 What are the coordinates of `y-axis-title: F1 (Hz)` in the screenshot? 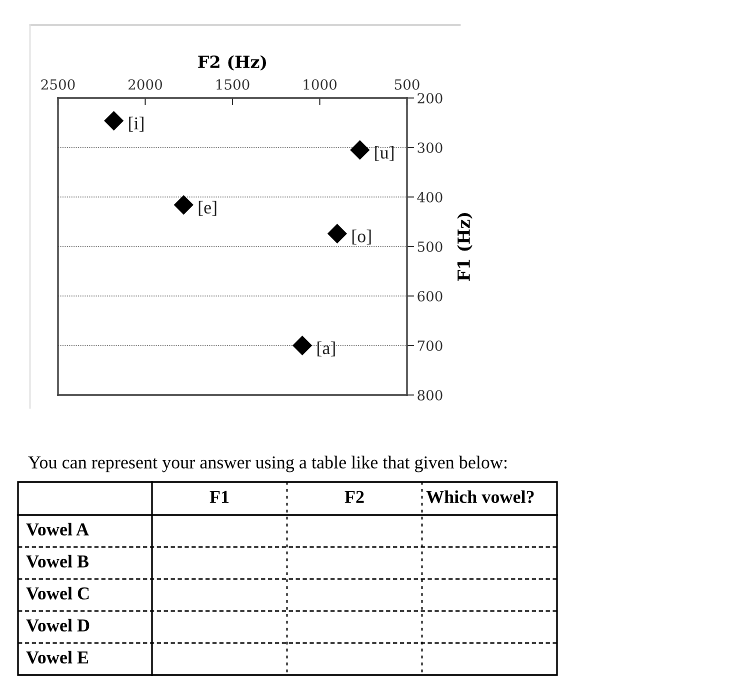 It's located at (464, 246).